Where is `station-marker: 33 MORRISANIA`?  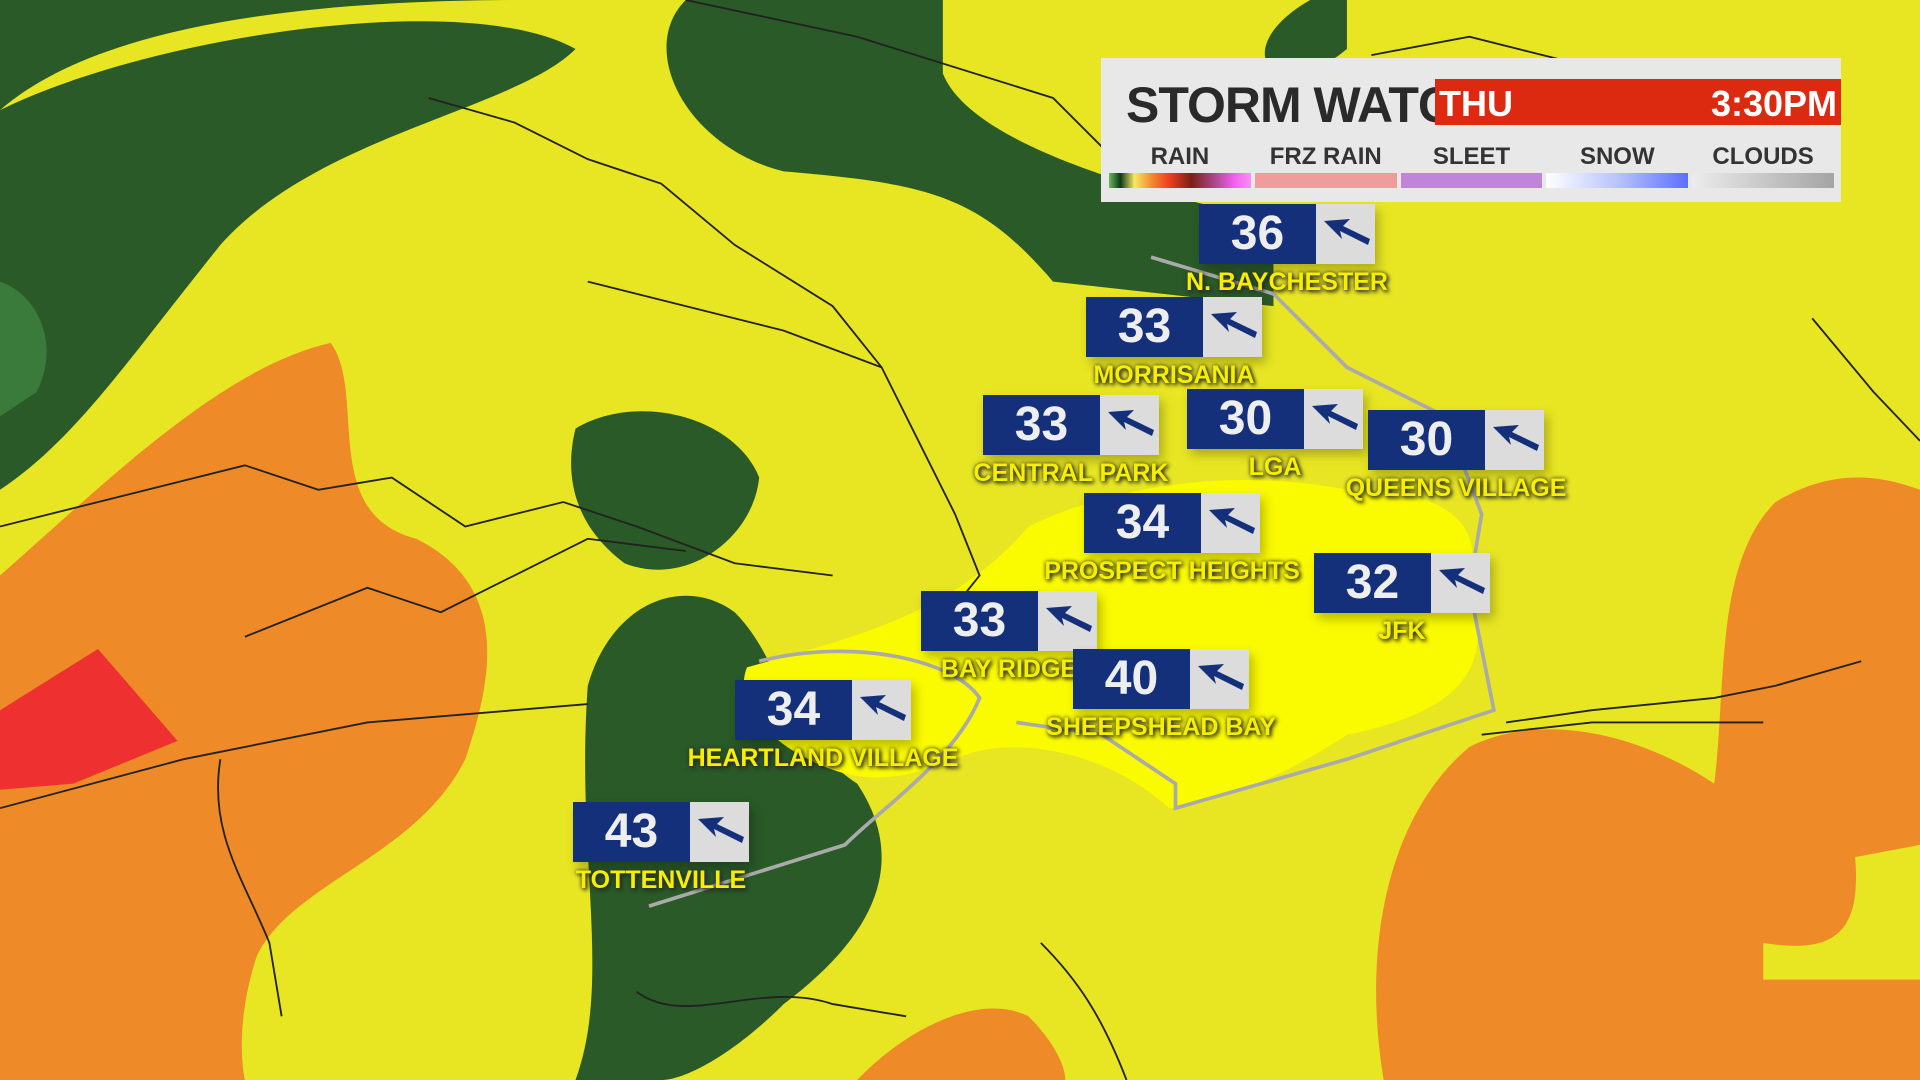
station-marker: 33 MORRISANIA is located at coordinates (1174, 343).